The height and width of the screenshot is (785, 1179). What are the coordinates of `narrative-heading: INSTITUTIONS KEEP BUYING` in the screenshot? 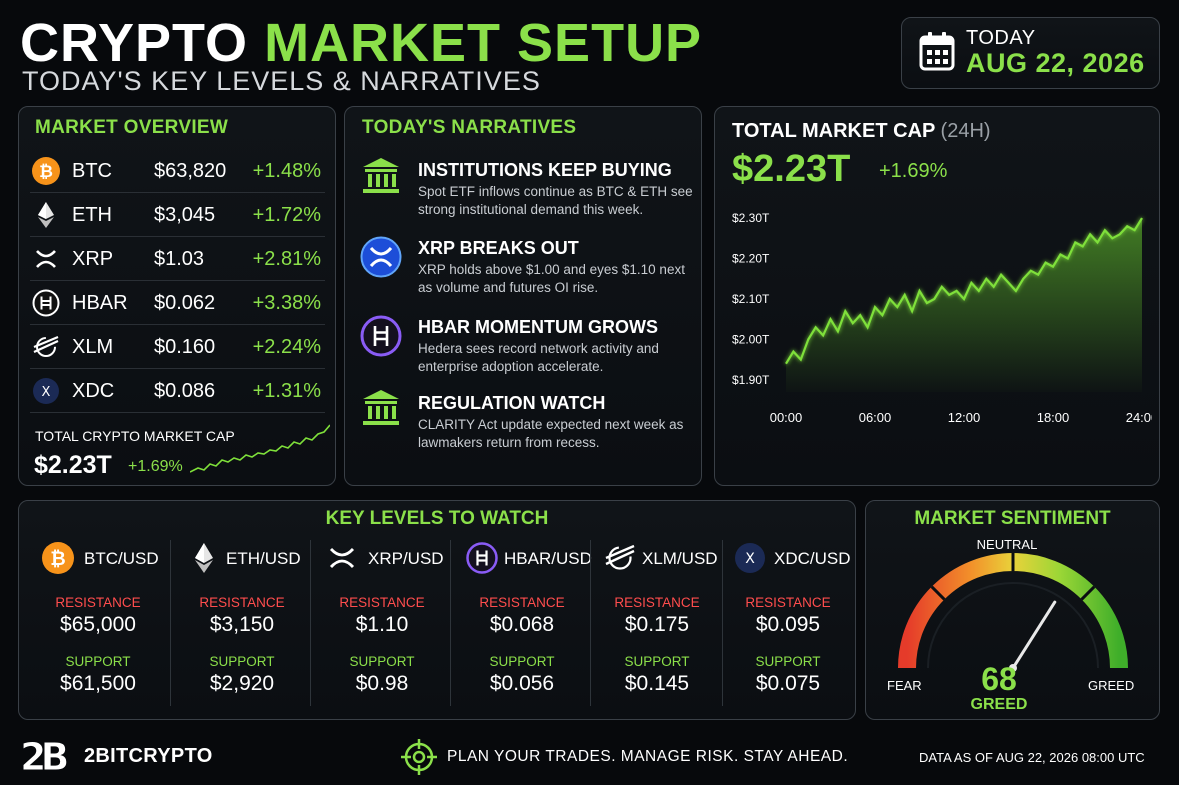 It's located at (545, 170).